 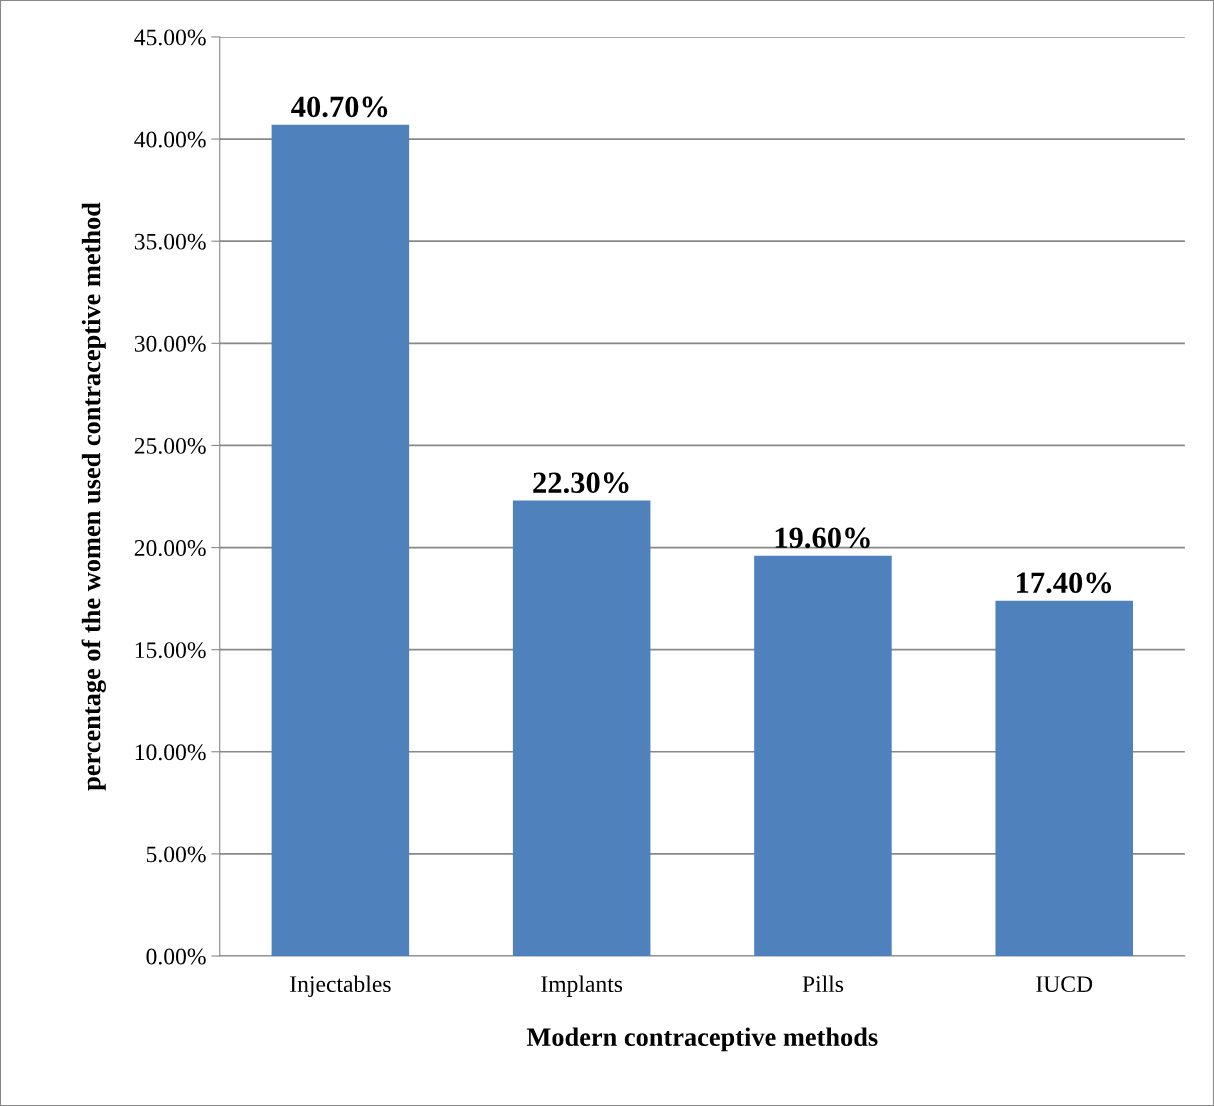 I want to click on data-label: 22.30%, so click(x=581, y=483).